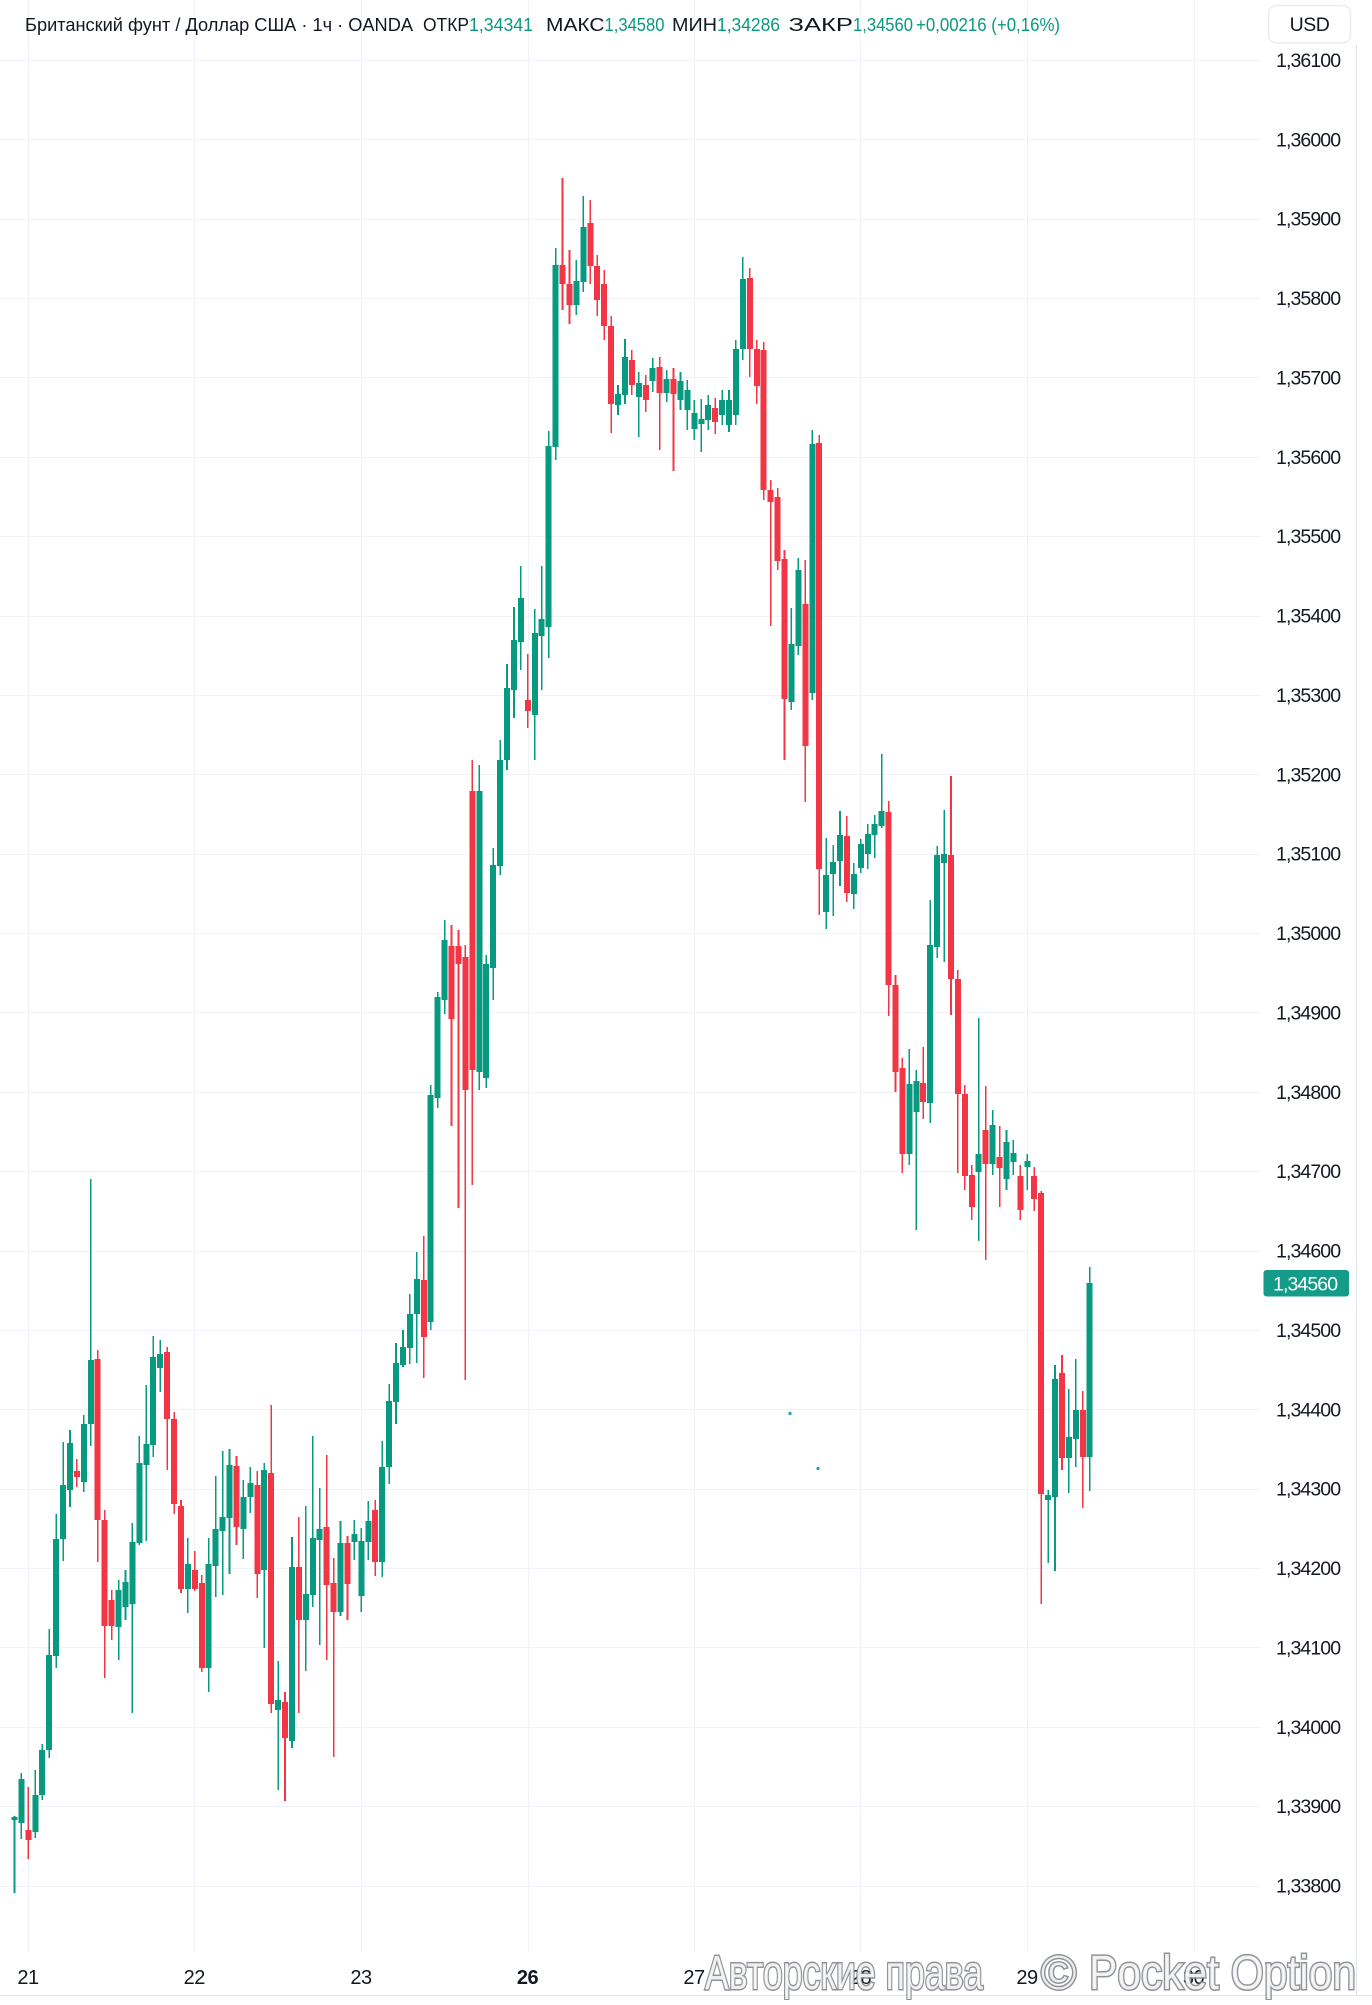  What do you see at coordinates (1308, 1569) in the screenshot?
I see `svg-text: 1,34200` at bounding box center [1308, 1569].